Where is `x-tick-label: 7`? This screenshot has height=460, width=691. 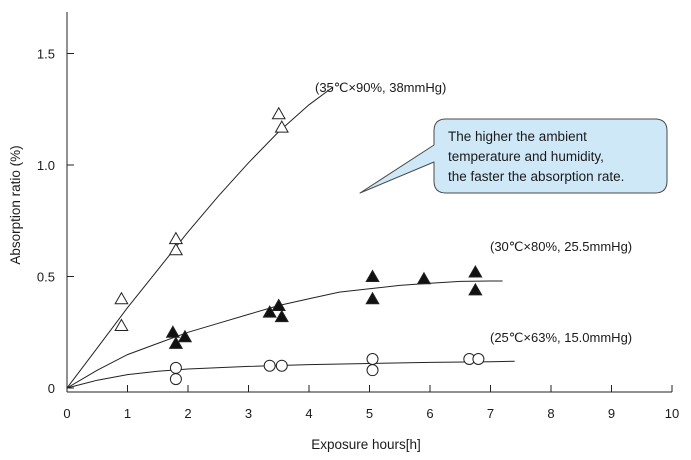
x-tick-label: 7 is located at coordinates (490, 413).